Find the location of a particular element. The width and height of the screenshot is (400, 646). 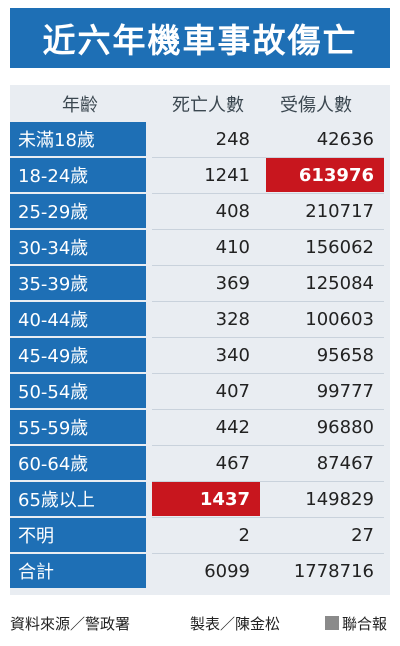

deaths-value: 6099 is located at coordinates (227, 571).